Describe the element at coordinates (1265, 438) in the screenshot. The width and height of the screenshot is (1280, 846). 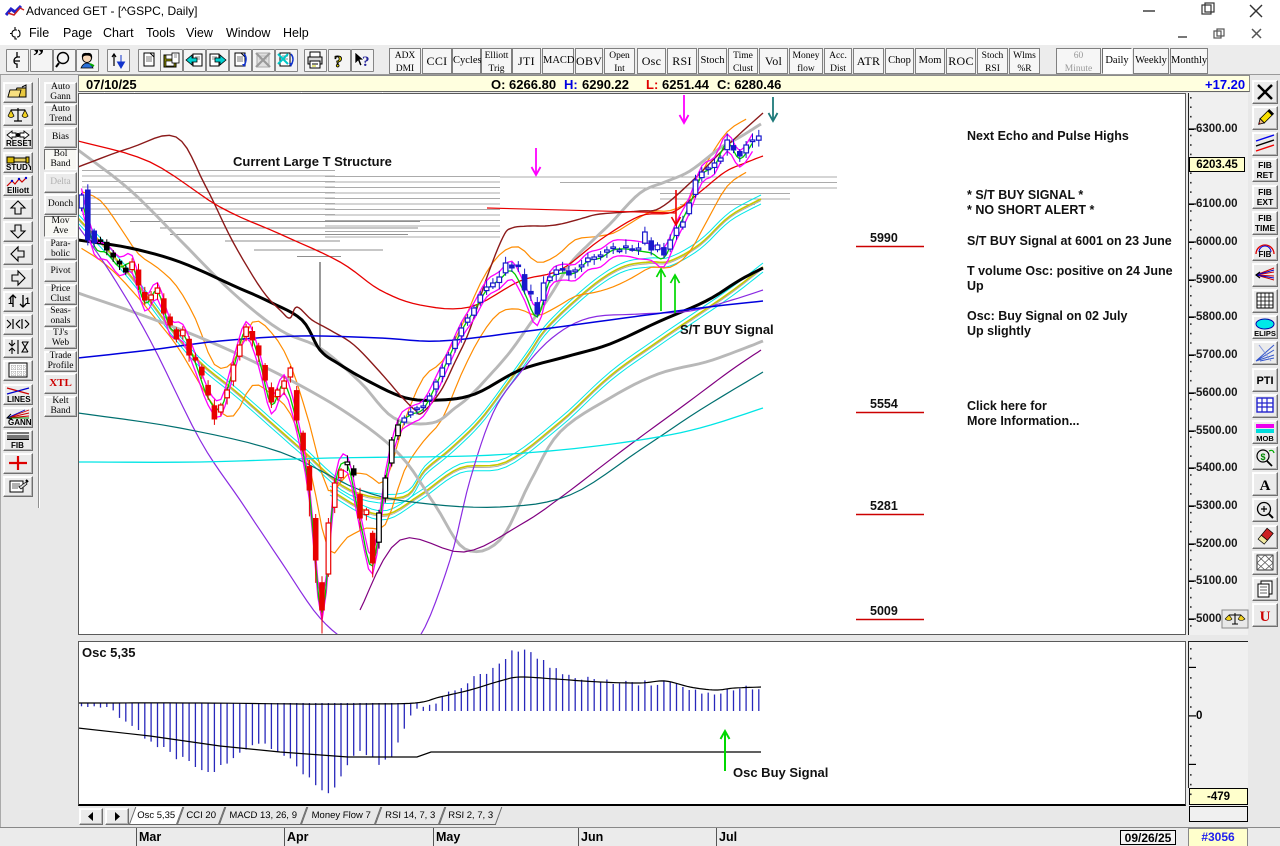
I see `svg-text: MOB` at that location.